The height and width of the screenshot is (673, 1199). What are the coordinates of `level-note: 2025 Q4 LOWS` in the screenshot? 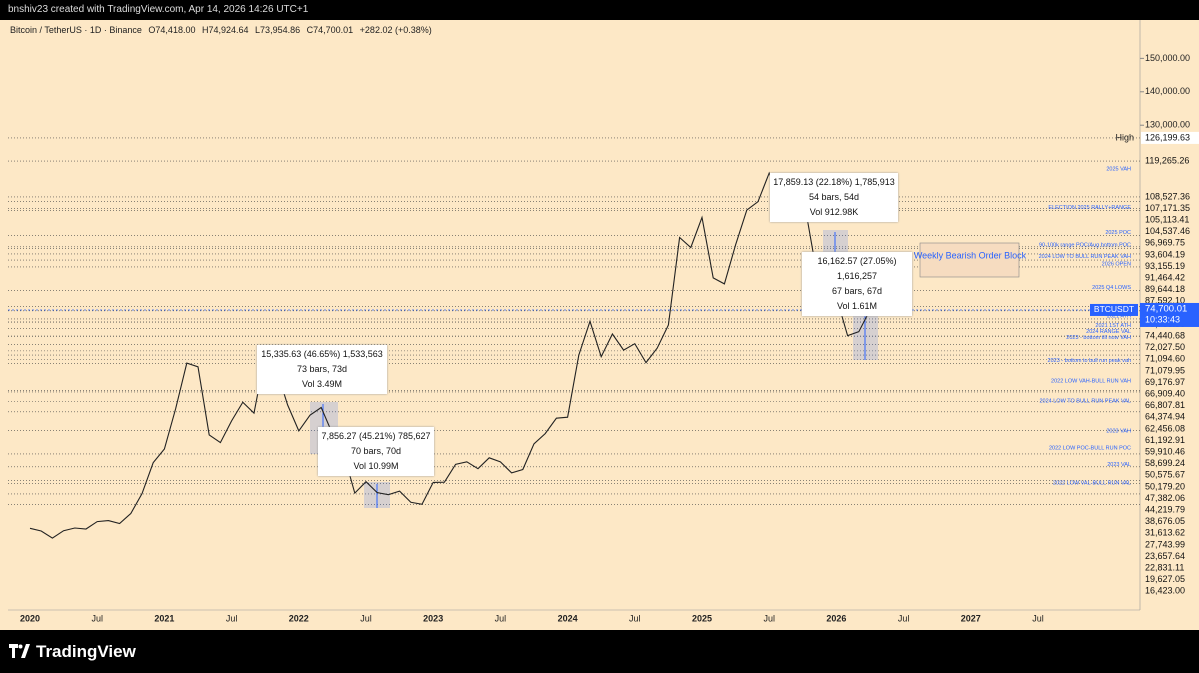 It's located at (1111, 288).